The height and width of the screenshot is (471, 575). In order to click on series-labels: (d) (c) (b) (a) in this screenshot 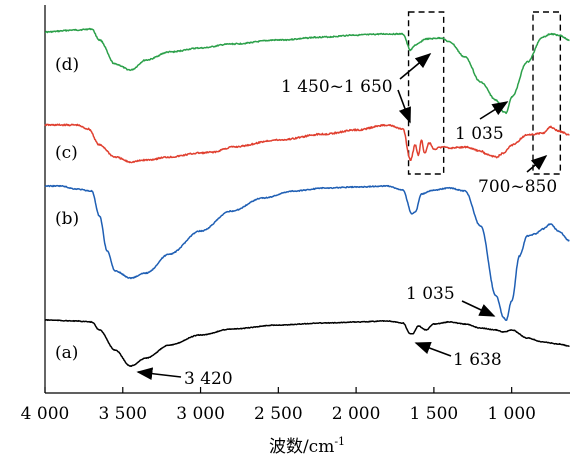, I will do `click(67, 209)`.